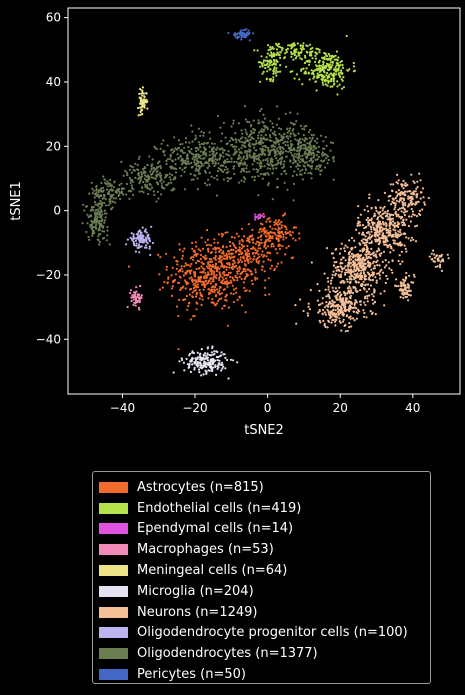  I want to click on x-tick-label: −40, so click(122, 408).